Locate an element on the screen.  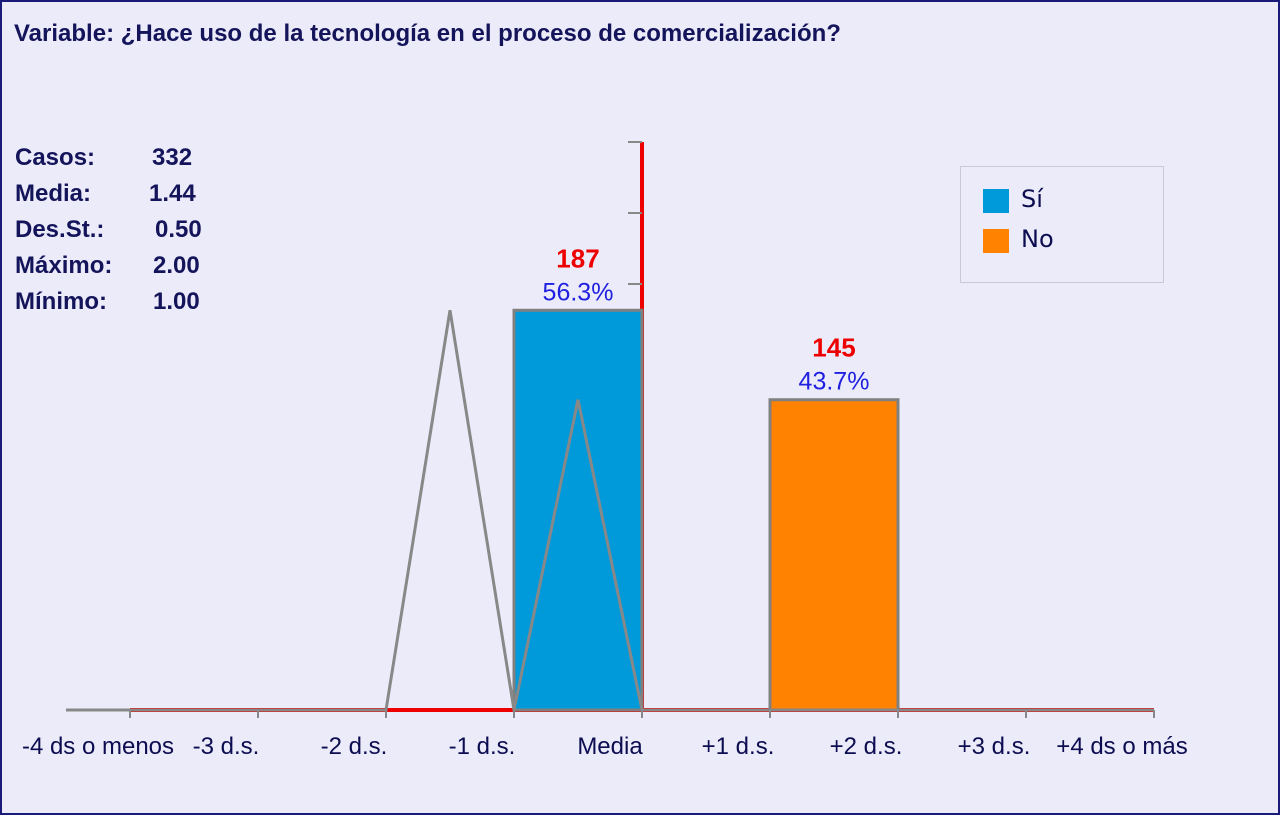
legend-label-no: No is located at coordinates (1037, 239).